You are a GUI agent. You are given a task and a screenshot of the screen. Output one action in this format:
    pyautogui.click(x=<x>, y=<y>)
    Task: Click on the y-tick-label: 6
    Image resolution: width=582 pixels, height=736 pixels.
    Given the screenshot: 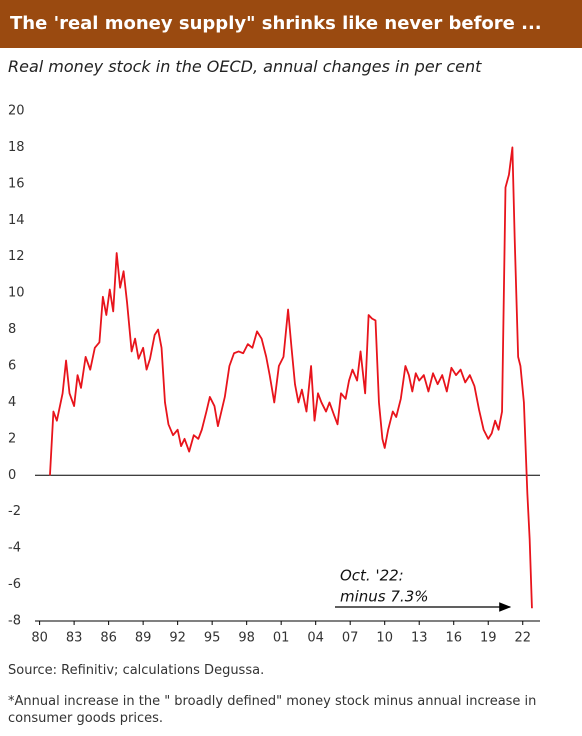 What is the action you would take?
    pyautogui.click(x=12, y=366)
    